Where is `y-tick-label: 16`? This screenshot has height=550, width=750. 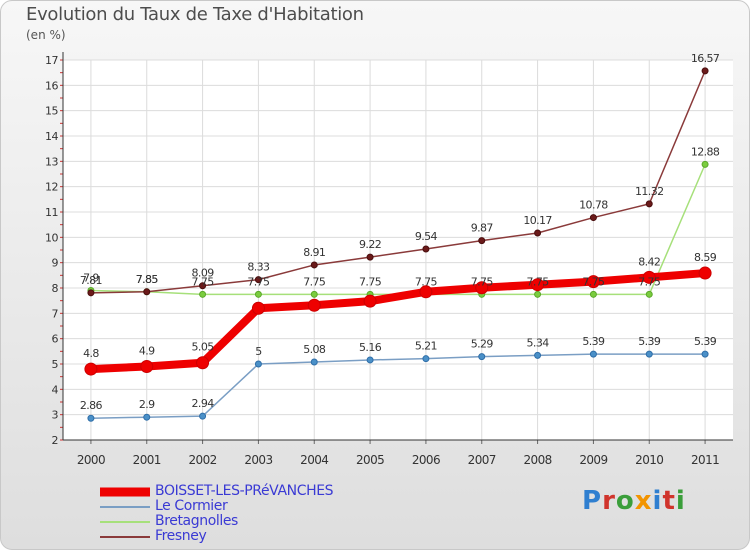
y-tick-label: 16 is located at coordinates (51, 85).